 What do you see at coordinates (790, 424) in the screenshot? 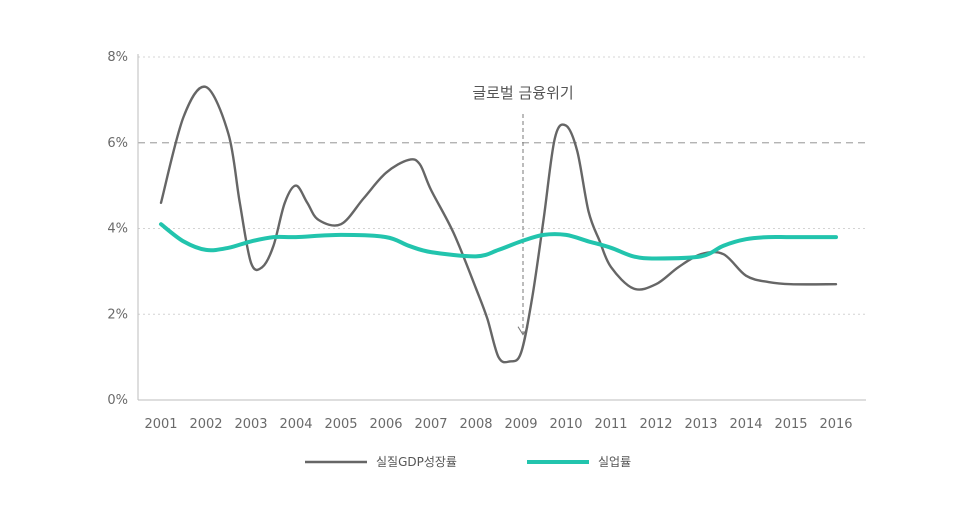
I see `x-tick-label: 2015` at bounding box center [790, 424].